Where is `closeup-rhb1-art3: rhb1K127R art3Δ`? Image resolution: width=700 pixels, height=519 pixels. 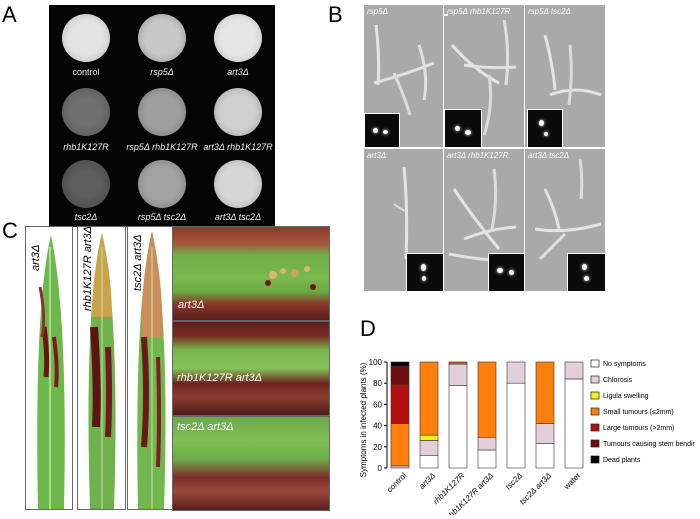 closeup-rhb1-art3: rhb1K127R art3Δ is located at coordinates (251, 368).